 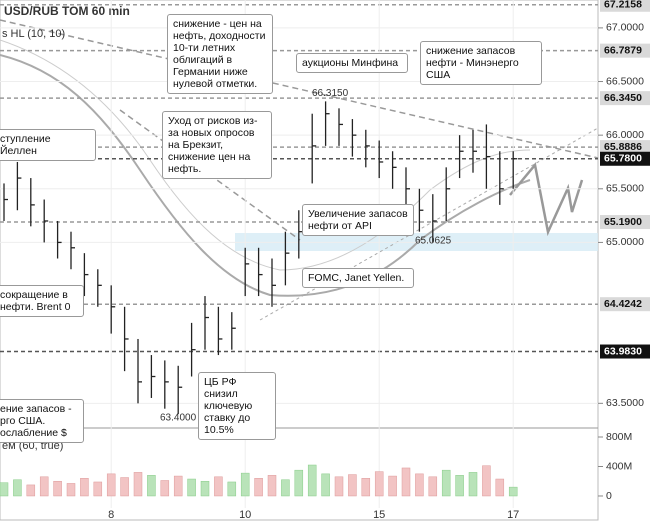 I want to click on y-tick-label: 66.5000, so click(x=625, y=81).